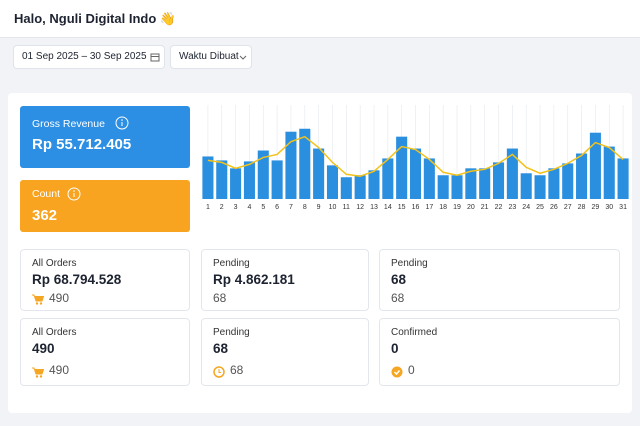 Image resolution: width=640 pixels, height=426 pixels. Describe the element at coordinates (471, 207) in the screenshot. I see `x-tick-label: 20` at that location.